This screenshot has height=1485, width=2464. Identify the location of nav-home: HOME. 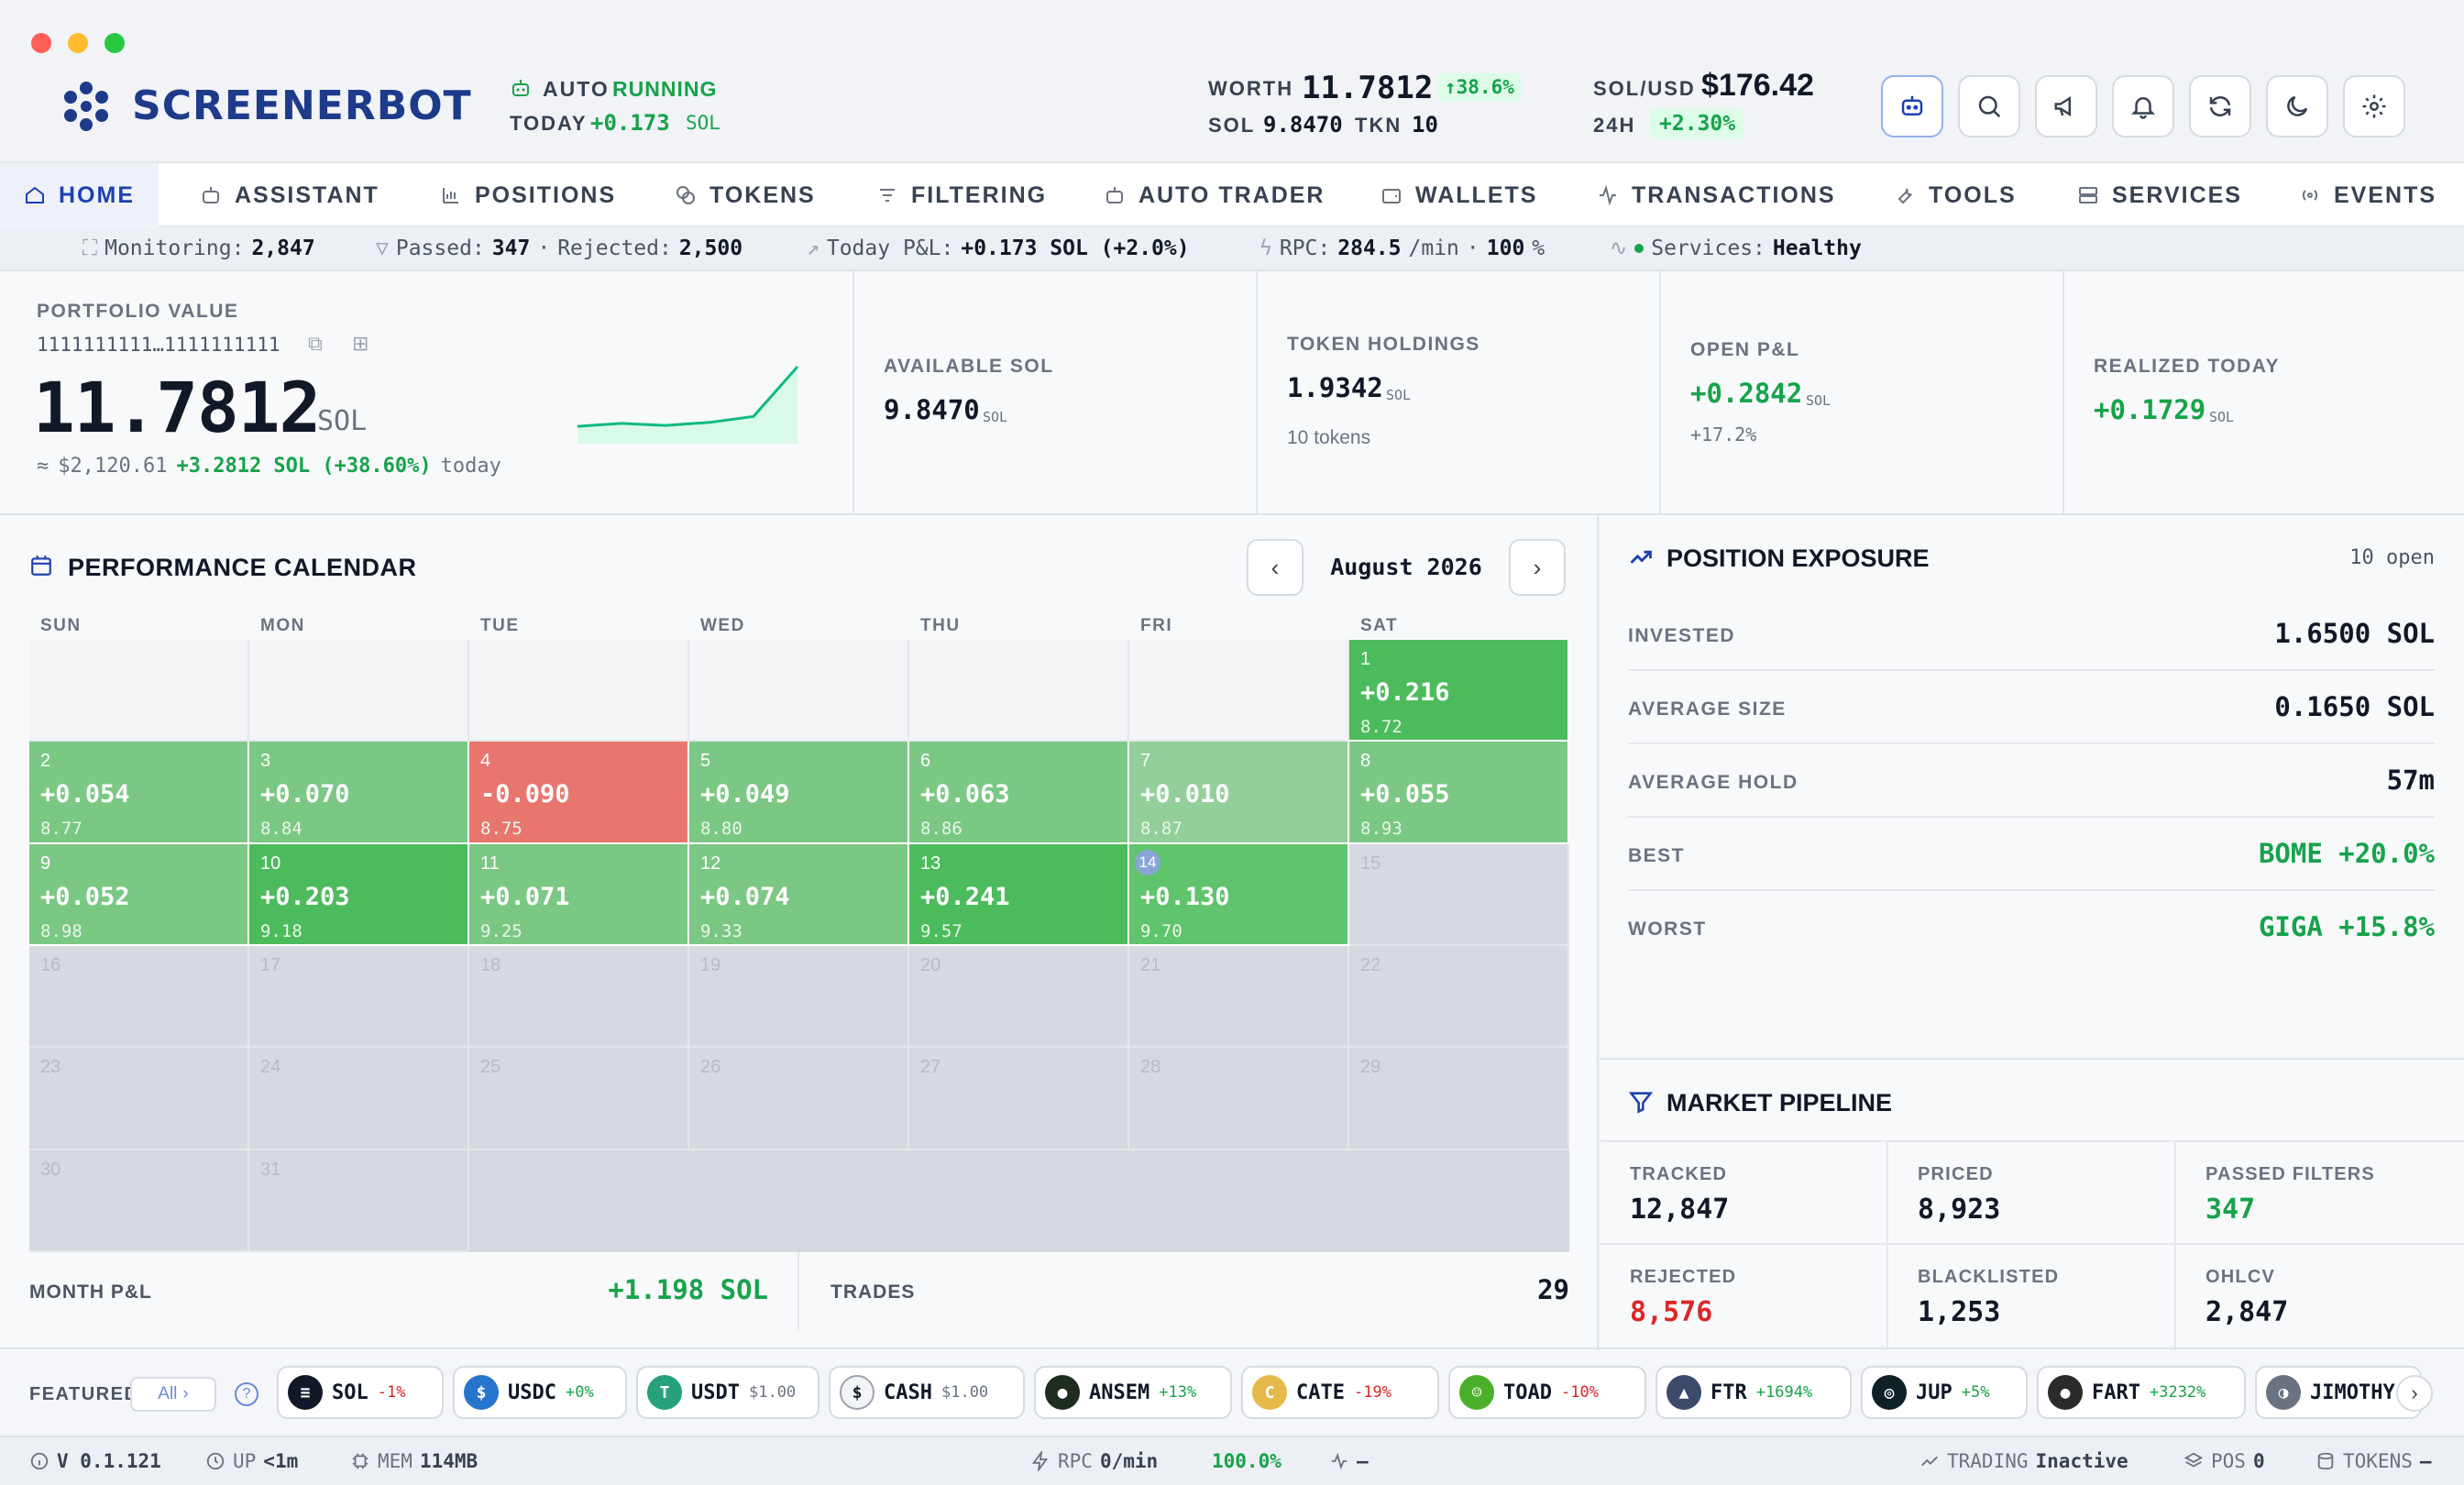
(79, 195).